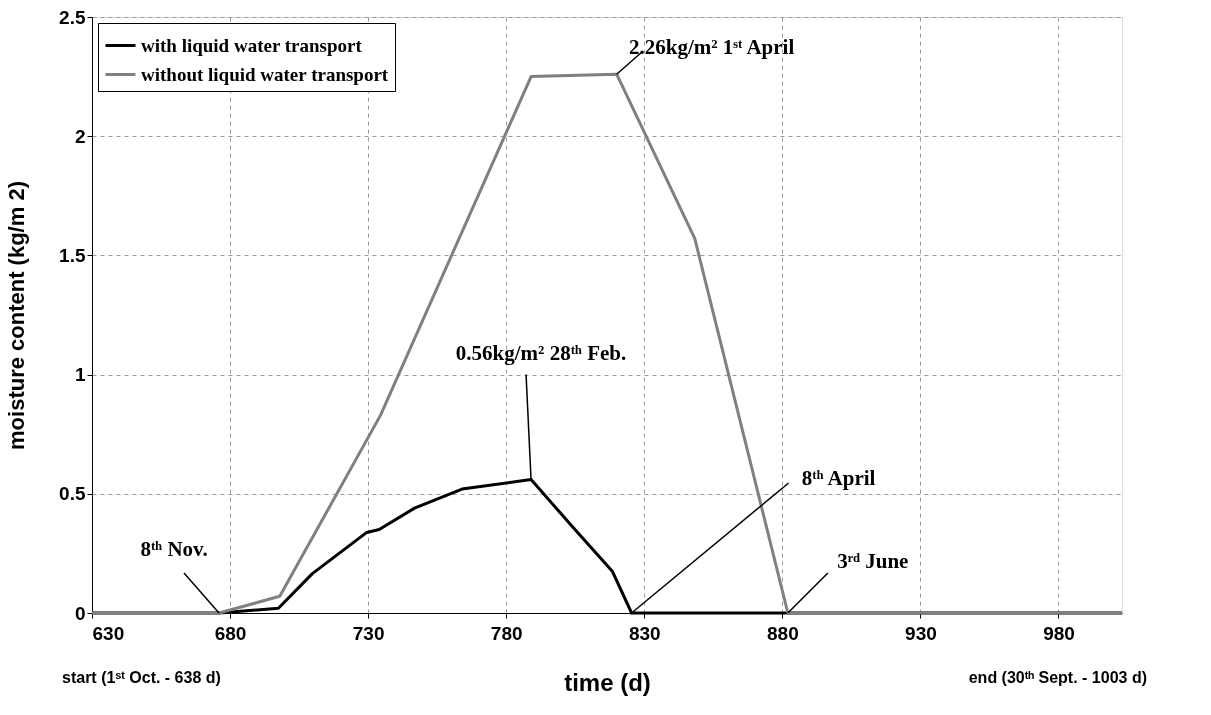 This screenshot has width=1211, height=715. I want to click on y-tick-label: 1.5, so click(72, 255).